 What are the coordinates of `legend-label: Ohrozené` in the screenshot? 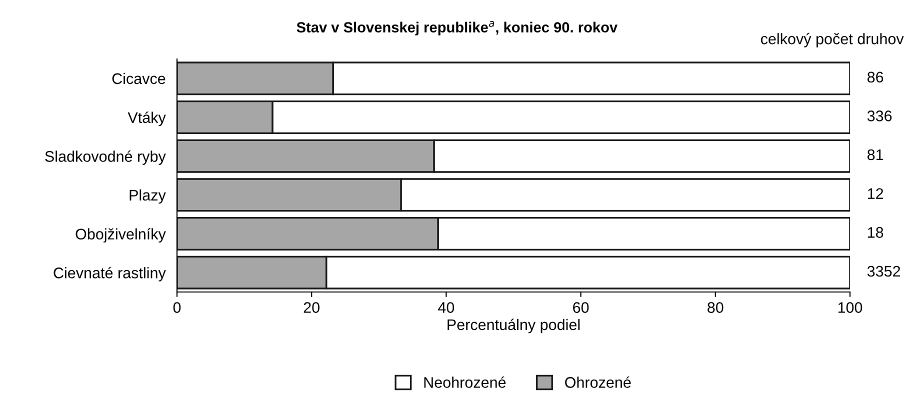 It's located at (598, 382).